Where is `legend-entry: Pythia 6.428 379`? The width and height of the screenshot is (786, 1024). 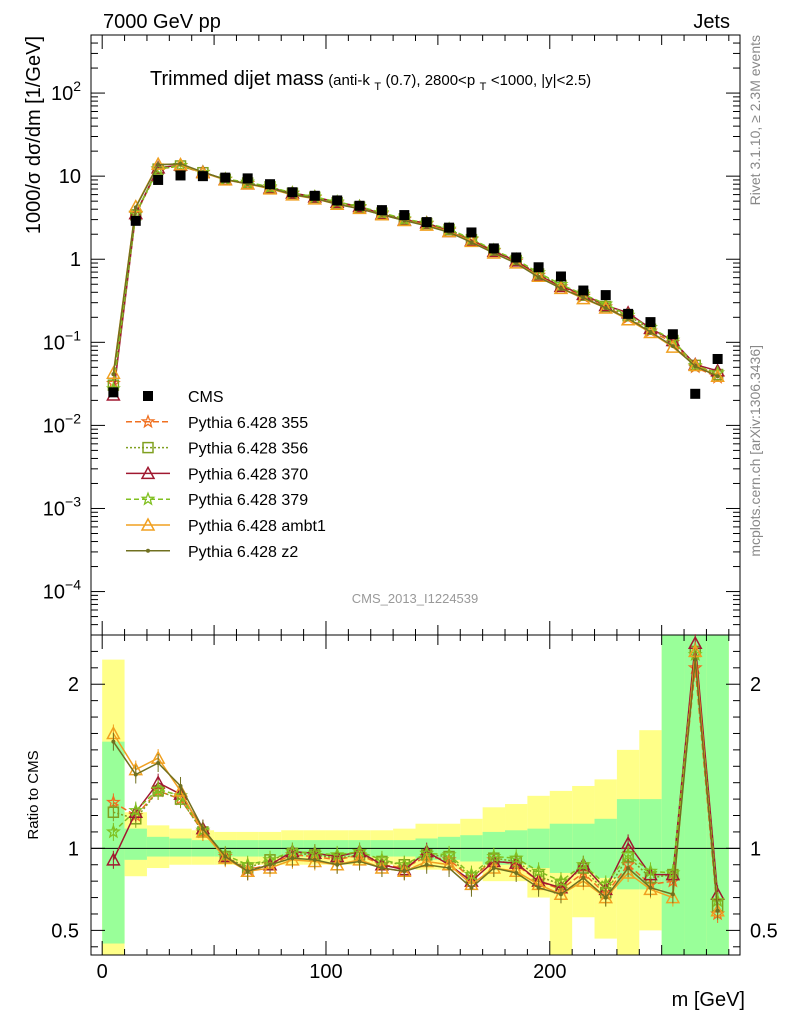
legend-entry: Pythia 6.428 379 is located at coordinates (217, 500).